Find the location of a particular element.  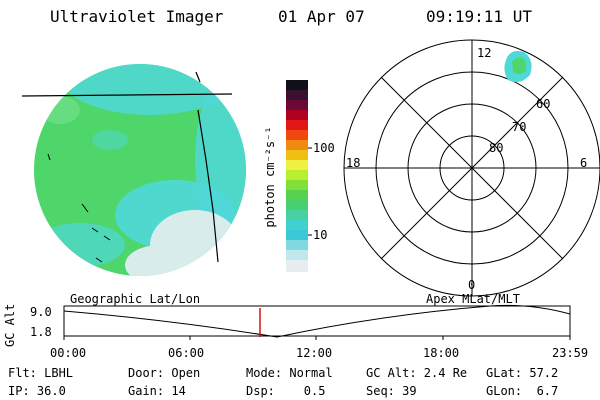

info-filter: Flt: LBHL is located at coordinates (41, 373).